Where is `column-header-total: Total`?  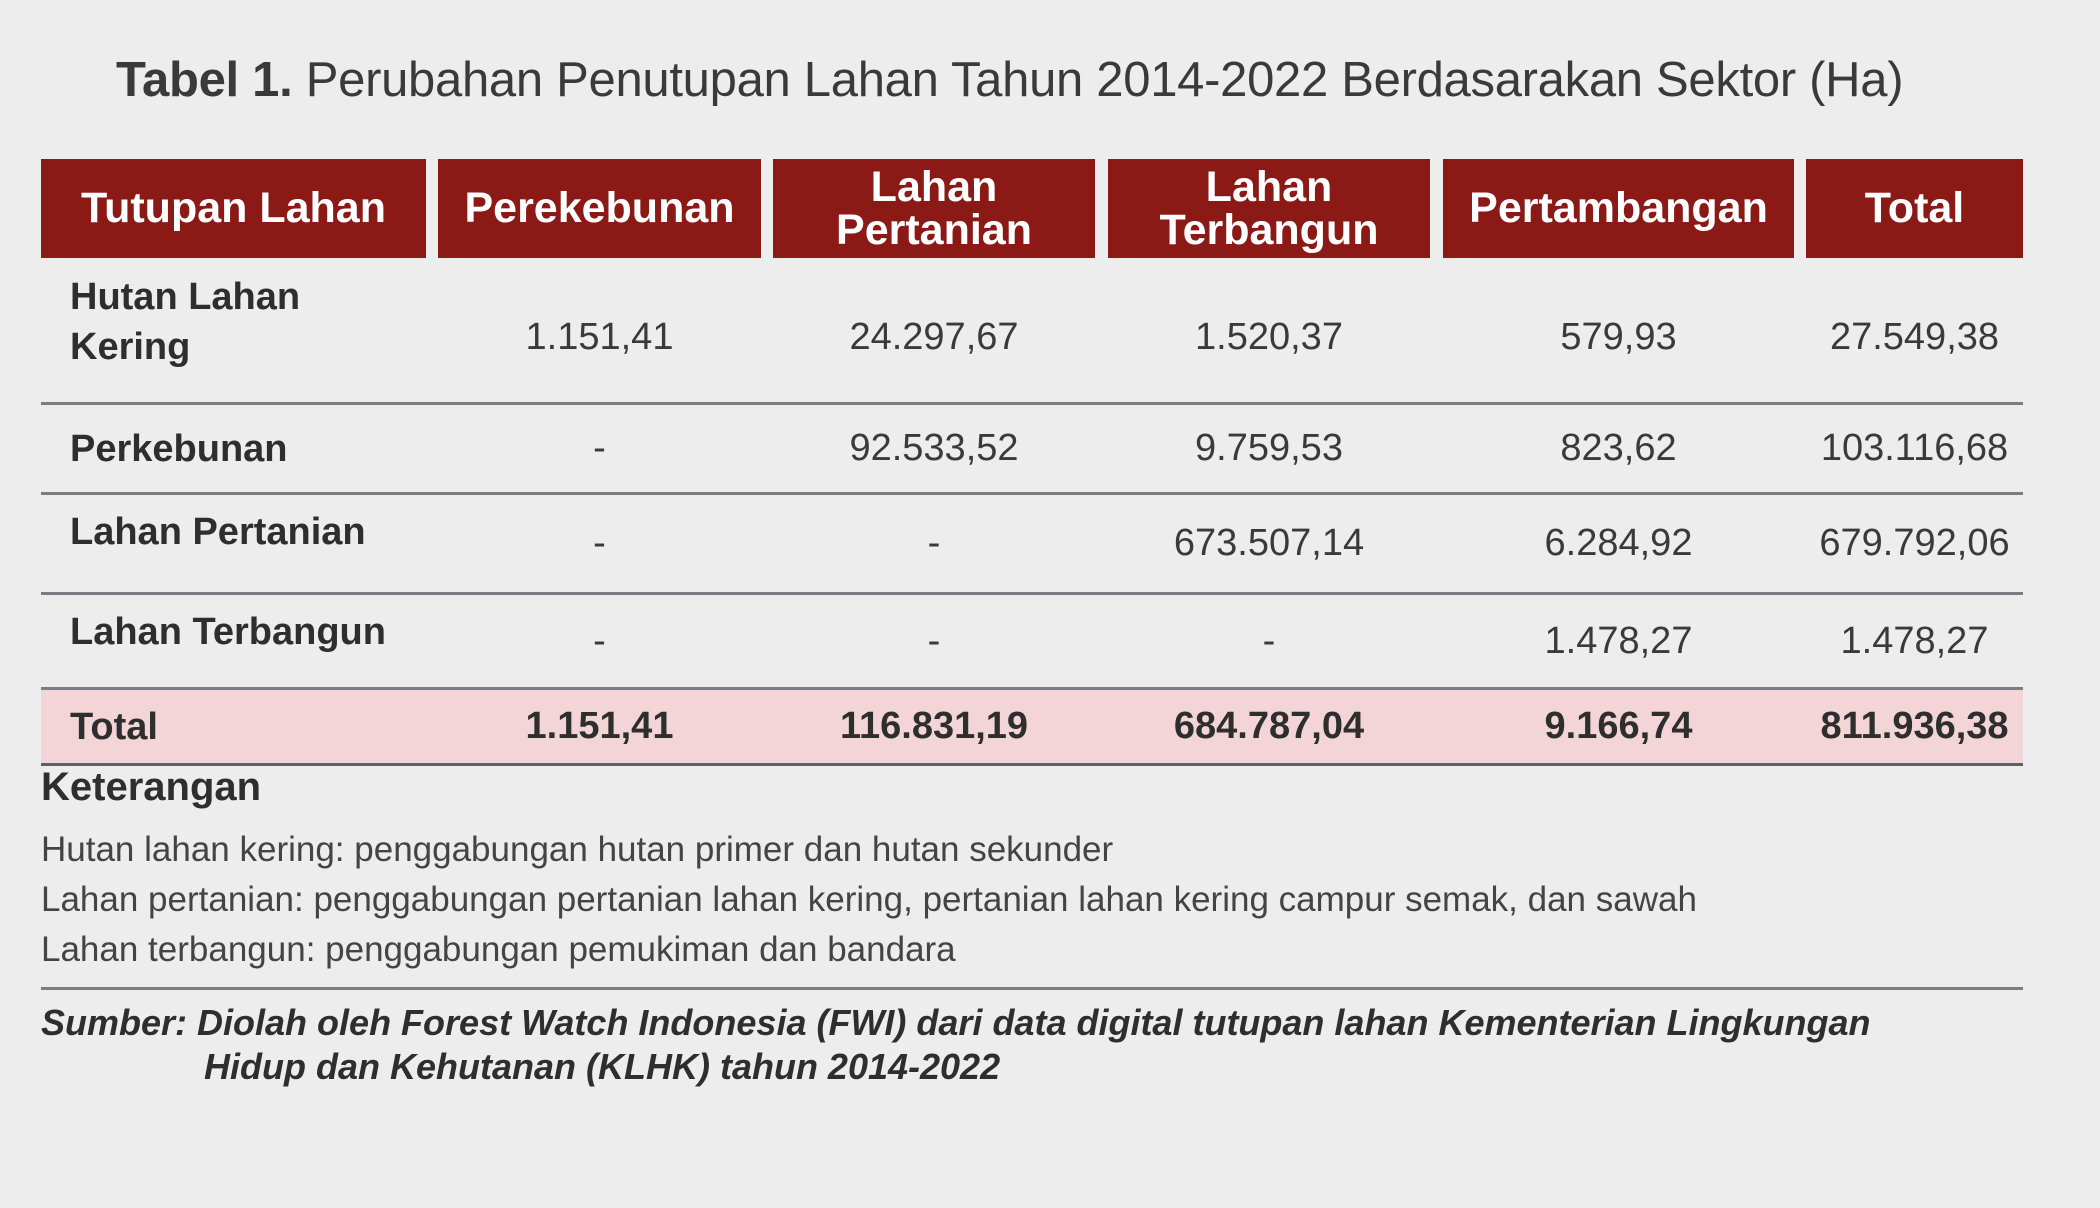
column-header-total: Total is located at coordinates (1914, 208).